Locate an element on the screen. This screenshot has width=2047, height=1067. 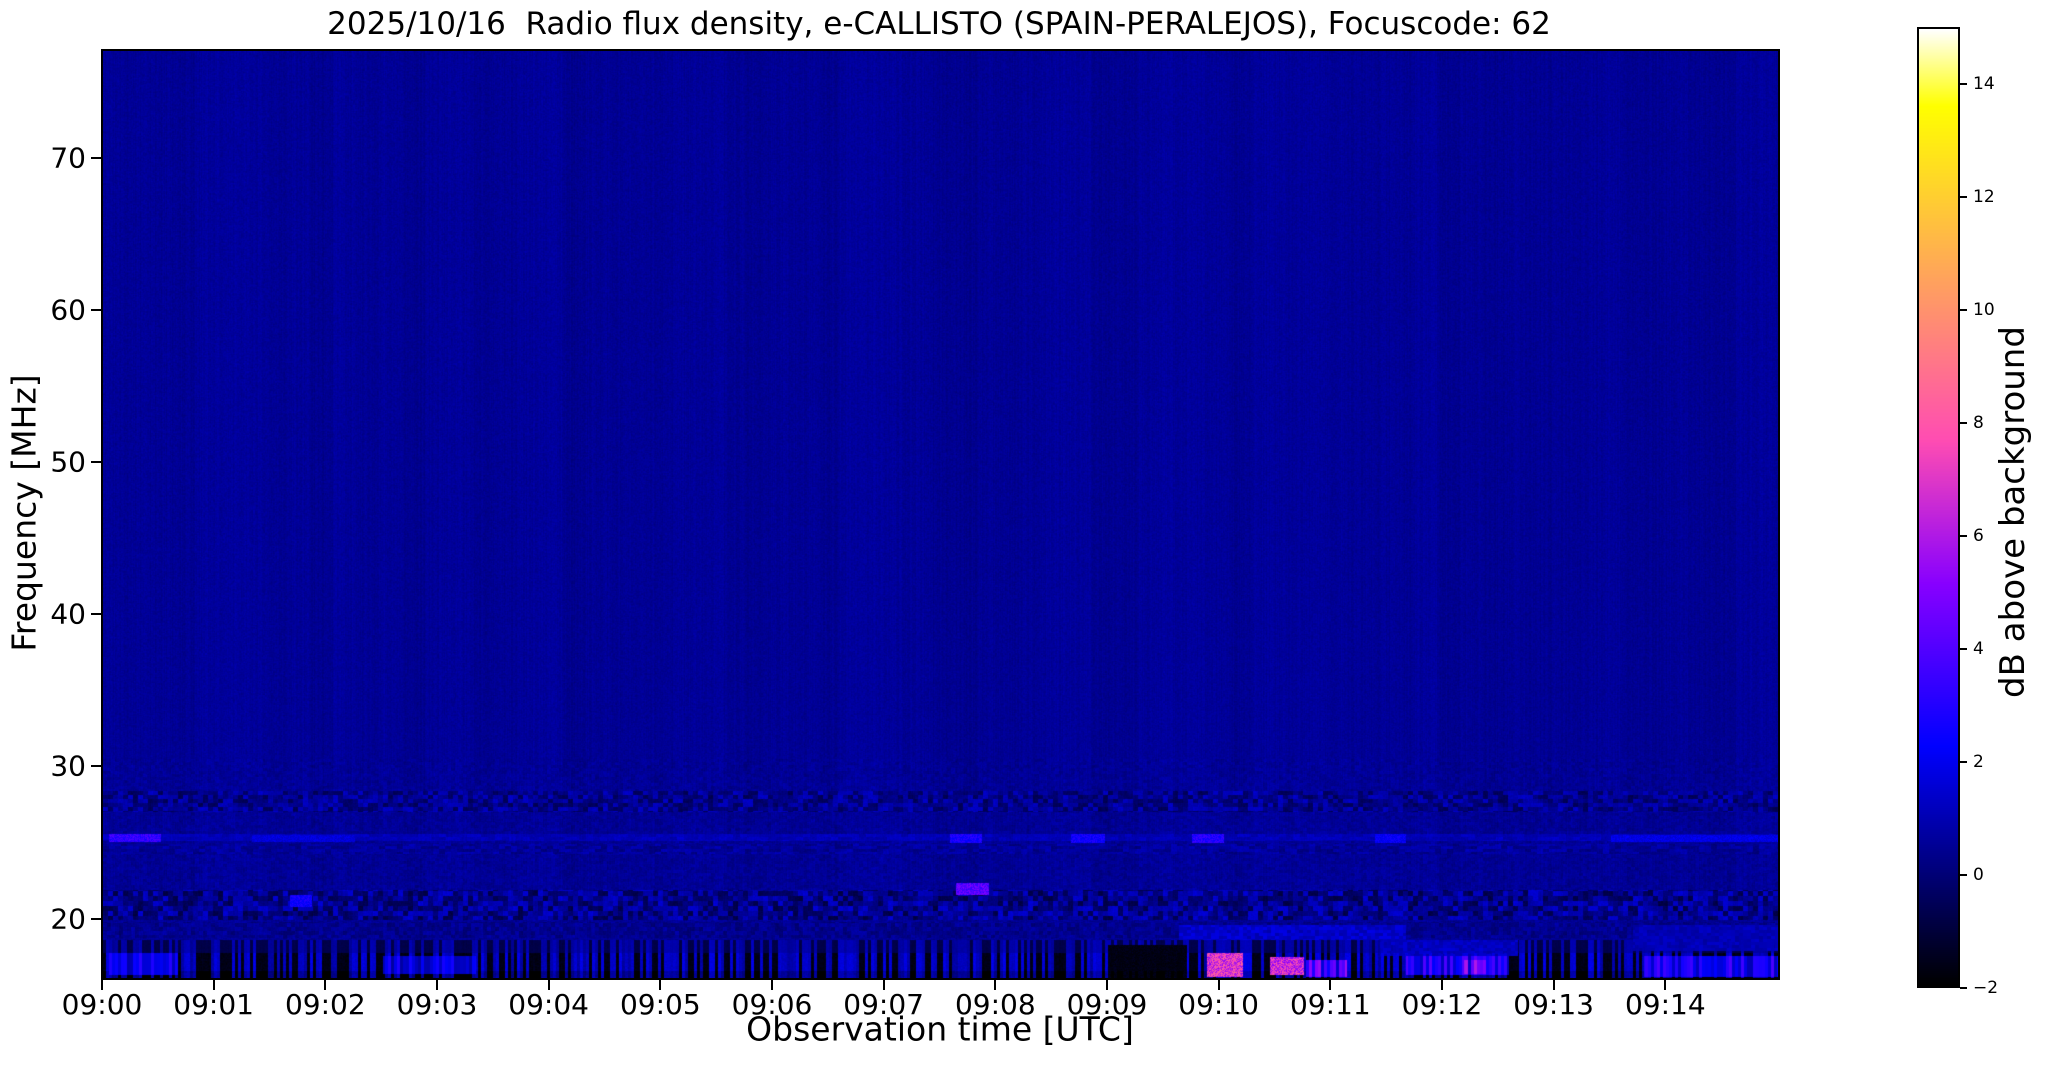
x-tick-label: 09:11 is located at coordinates (1330, 1004).